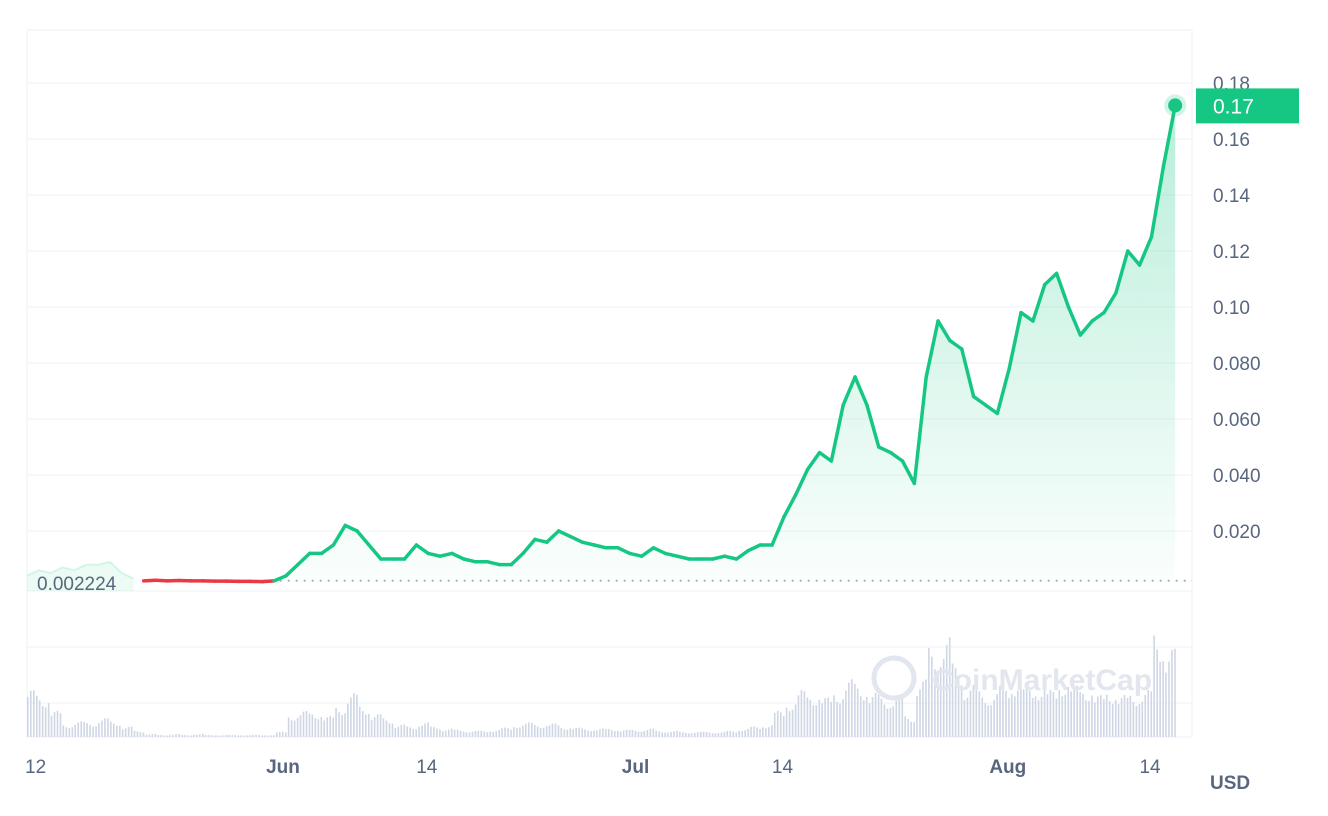 This screenshot has height=816, width=1328. I want to click on unit-label: USD, so click(1230, 783).